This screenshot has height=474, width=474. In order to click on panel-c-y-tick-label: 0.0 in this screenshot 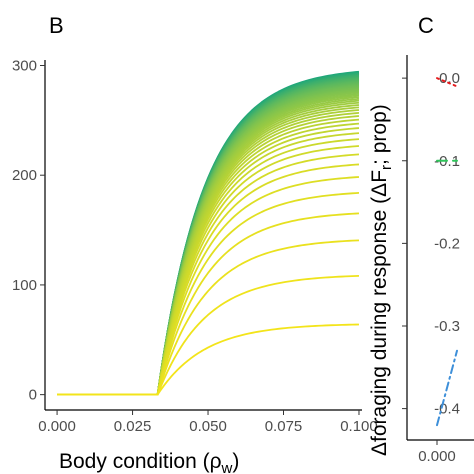, I will do `click(449, 78)`.